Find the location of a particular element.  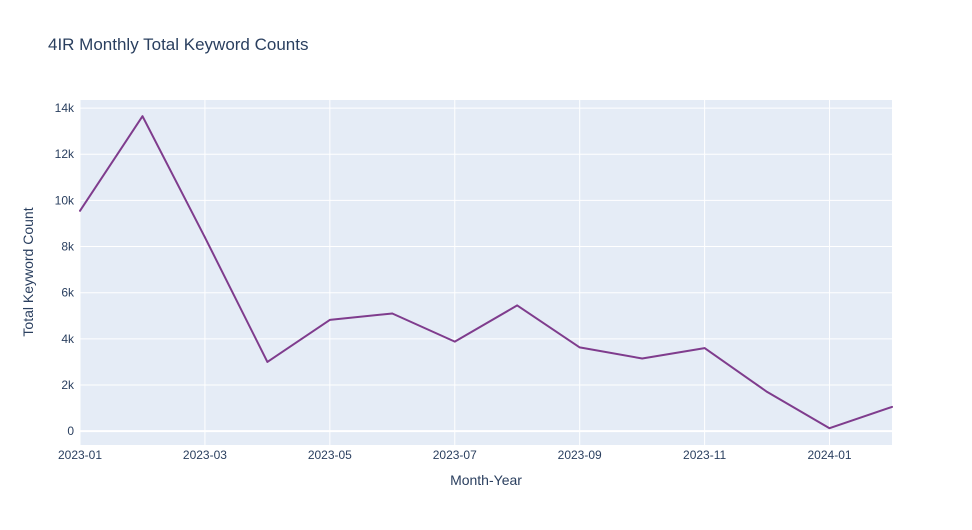

x-axis-label: Month-Year is located at coordinates (486, 480).